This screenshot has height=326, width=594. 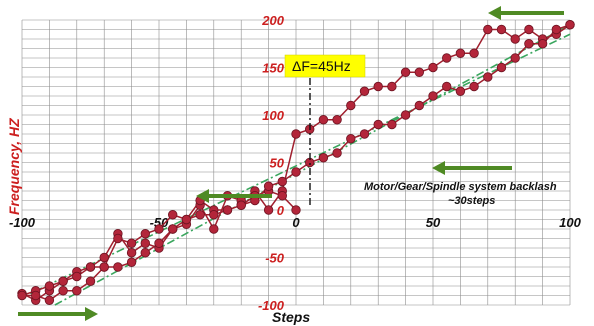 I want to click on x-tick-label: -100, so click(x=22, y=222).